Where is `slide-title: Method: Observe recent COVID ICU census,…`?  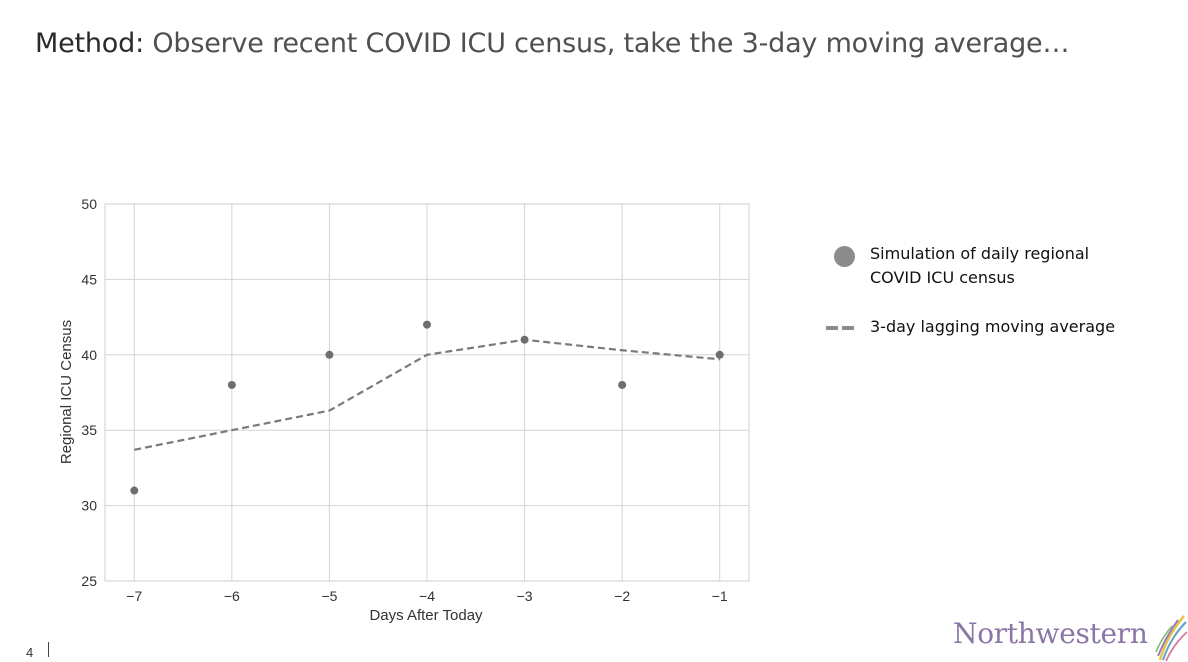 slide-title: Method: Observe recent COVID ICU census,… is located at coordinates (552, 43).